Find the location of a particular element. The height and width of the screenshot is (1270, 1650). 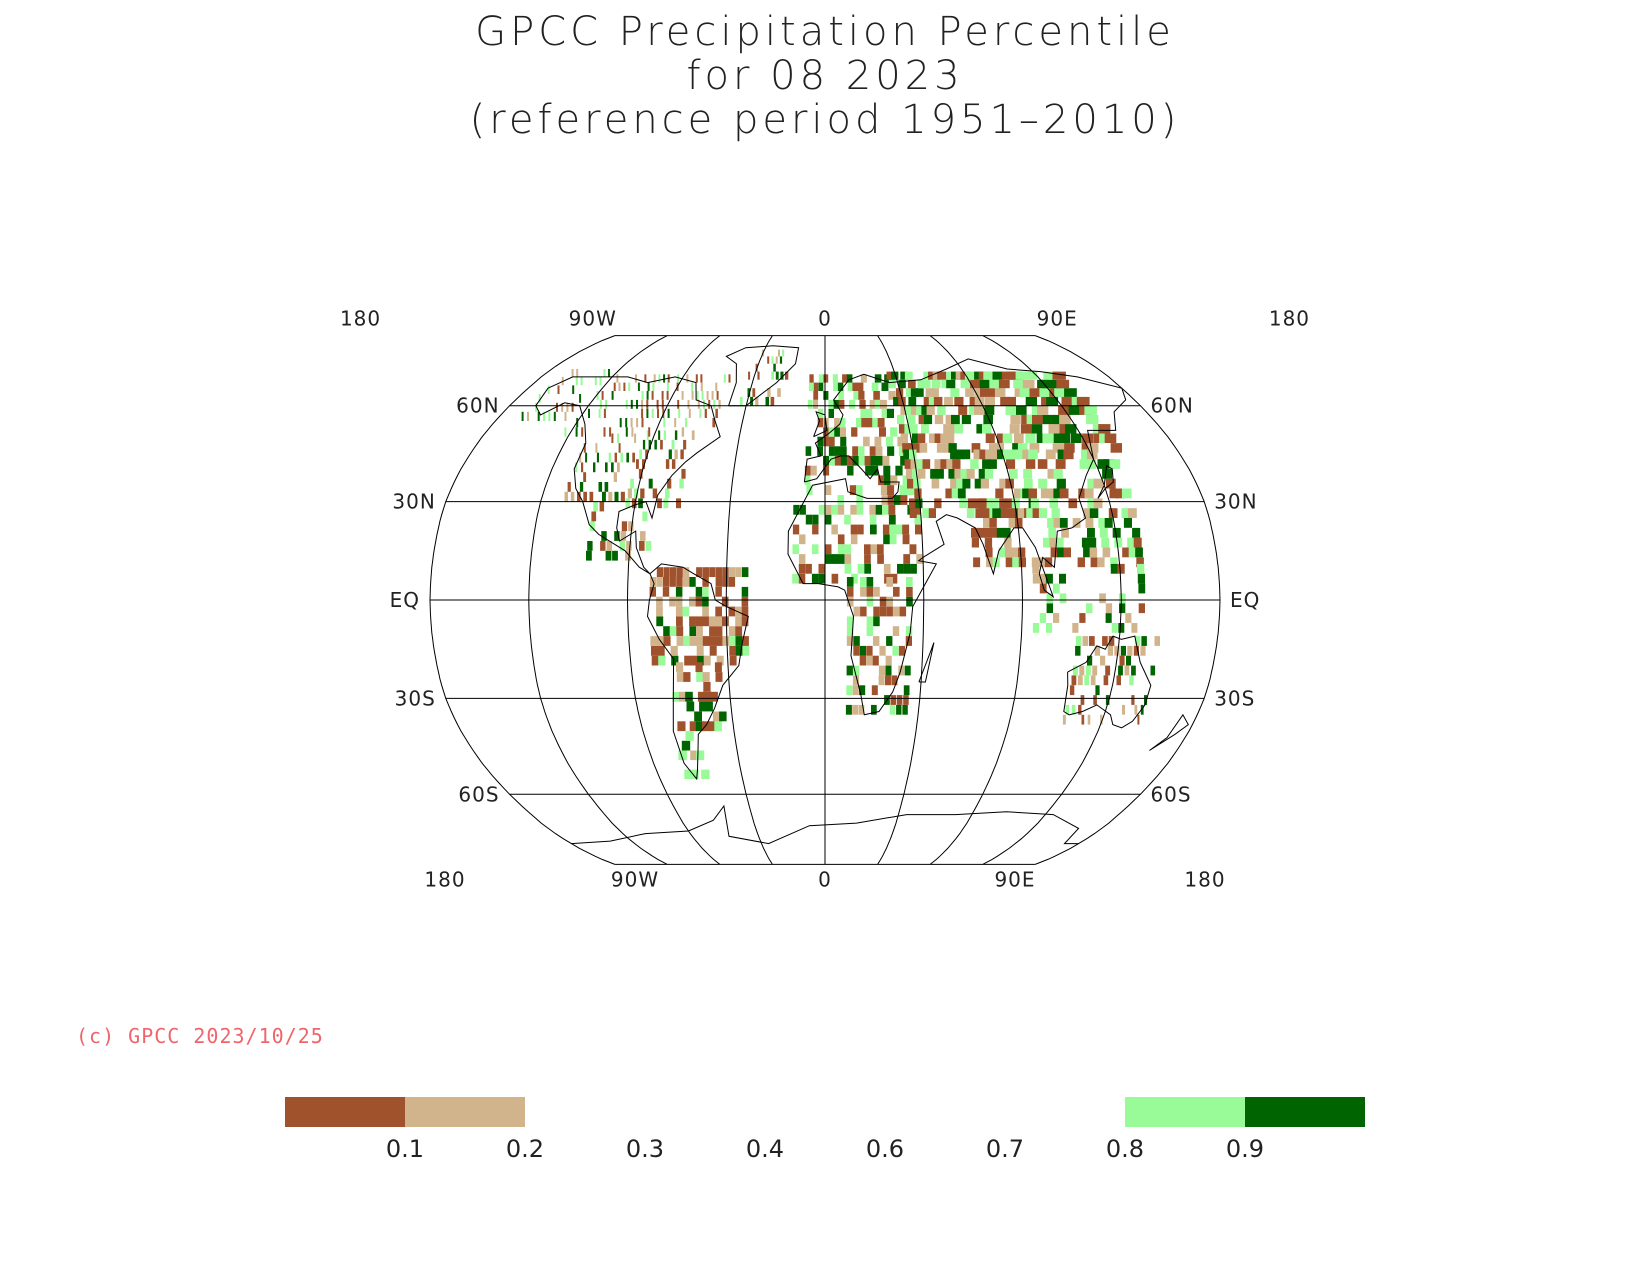

lon-label-bottom: 90E is located at coordinates (1014, 879).